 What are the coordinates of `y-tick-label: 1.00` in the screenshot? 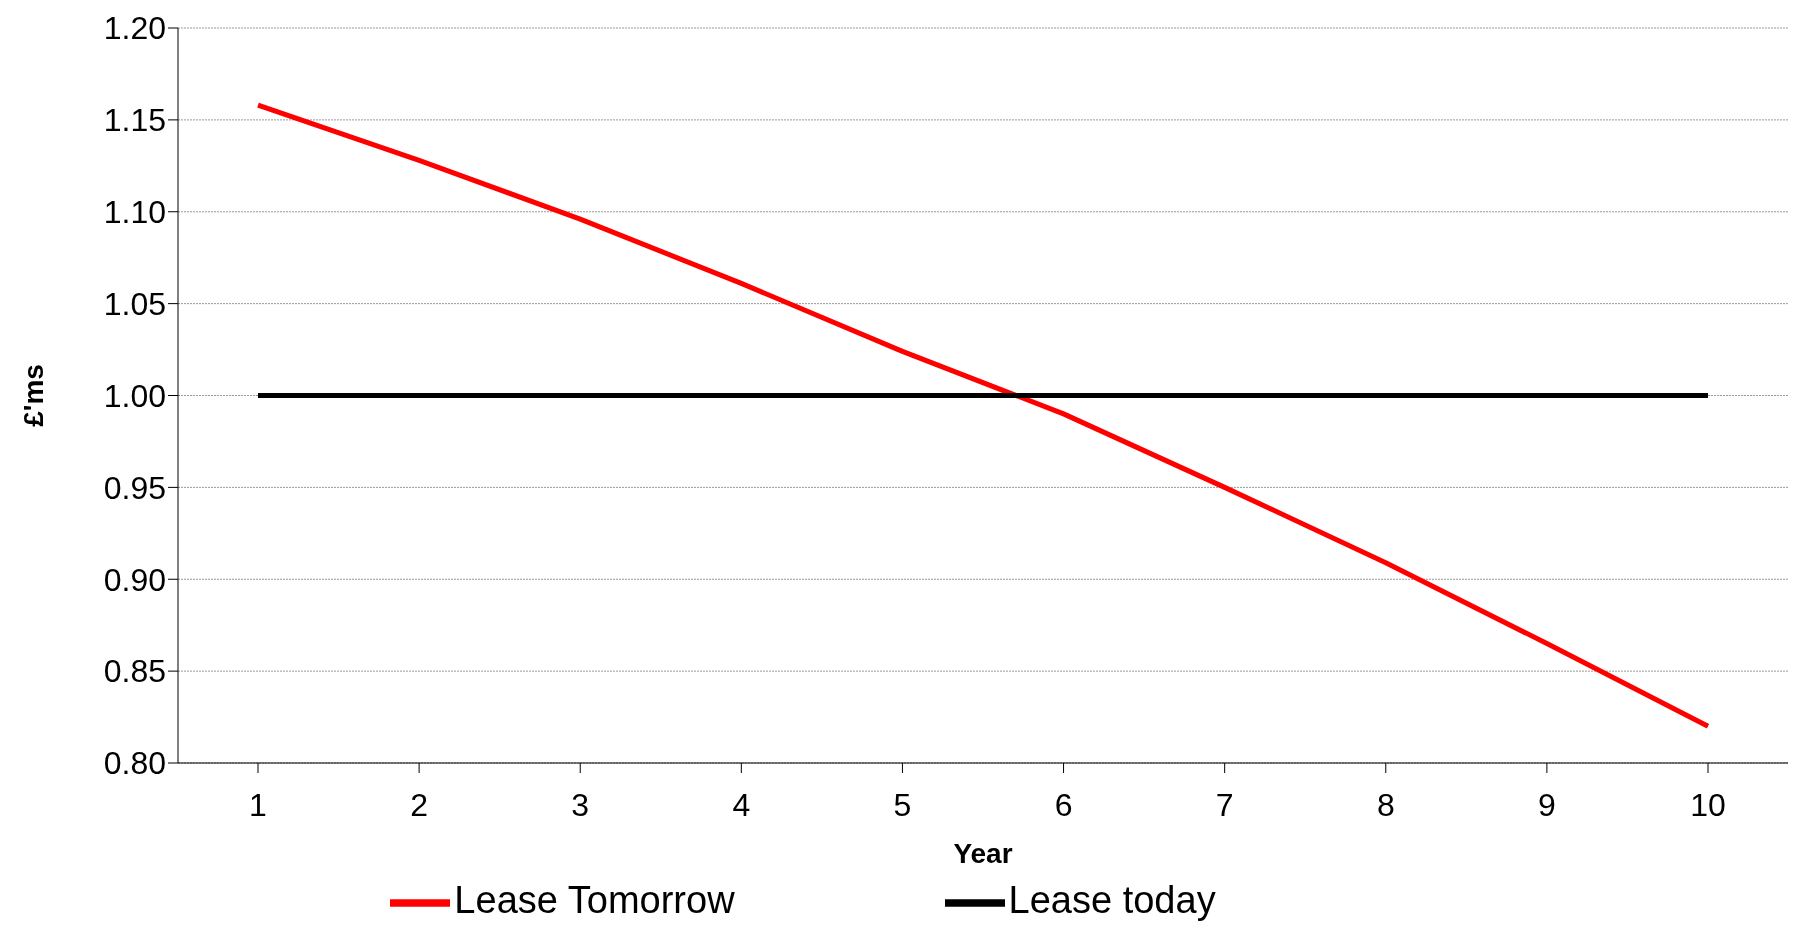 It's located at (134, 395).